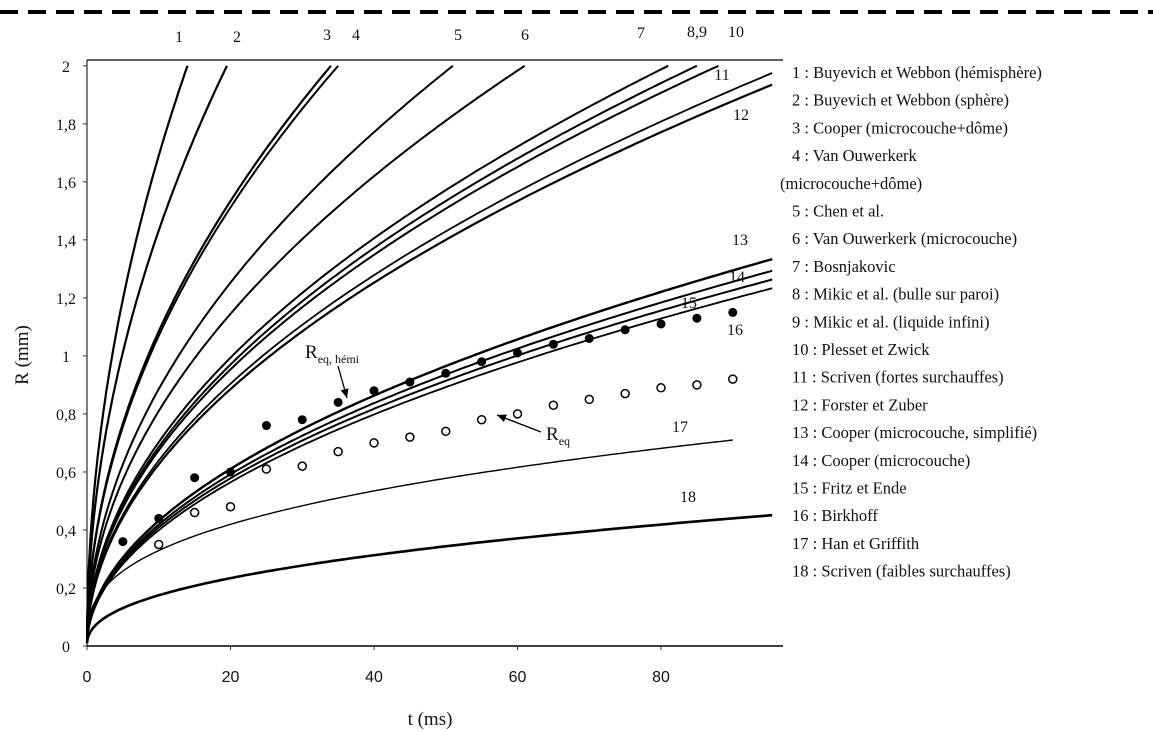  Describe the element at coordinates (917, 72) in the screenshot. I see `legend-entry: 1 : Buyevich et Webbon (hémisphère)` at that location.